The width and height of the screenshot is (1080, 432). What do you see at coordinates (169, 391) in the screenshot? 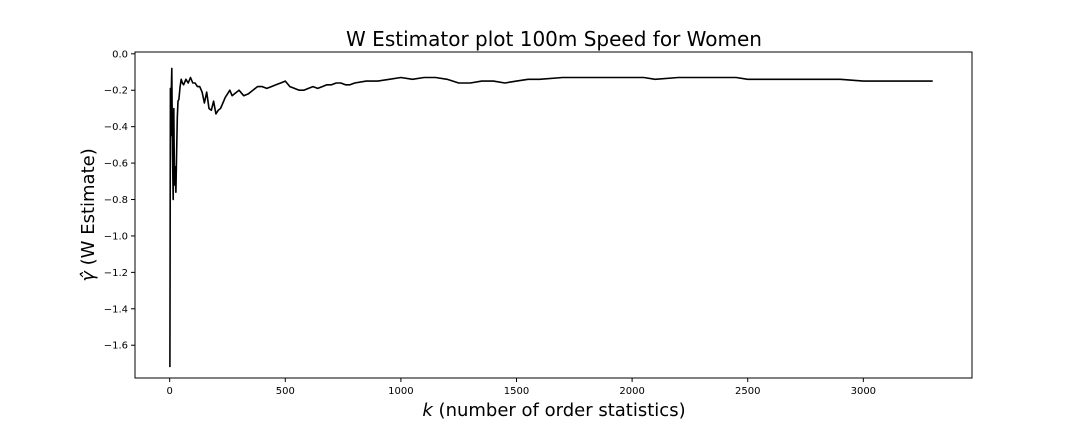
I see `x-tick-label: 0` at bounding box center [169, 391].